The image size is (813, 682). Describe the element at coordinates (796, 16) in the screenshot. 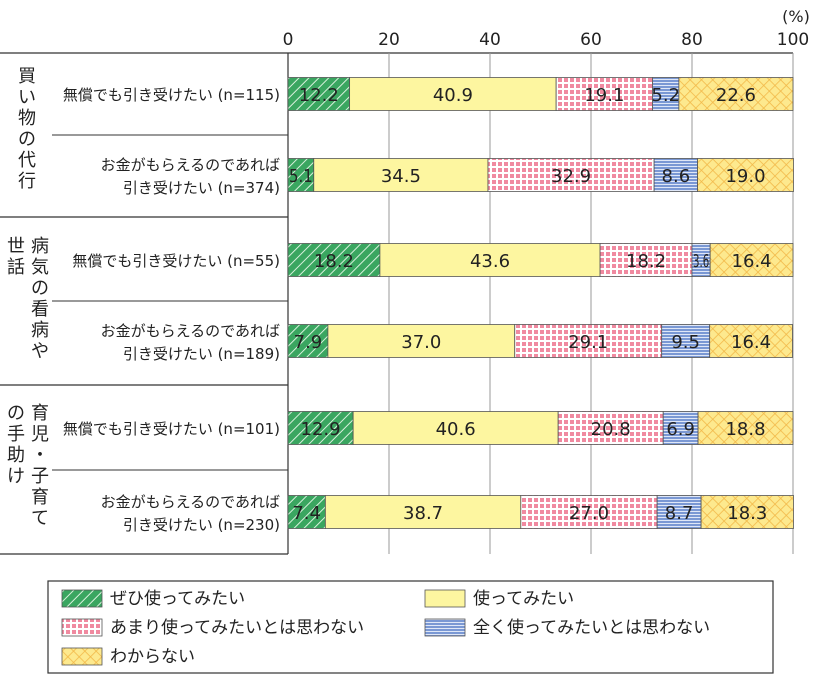

I see `unit-label: (%)` at that location.